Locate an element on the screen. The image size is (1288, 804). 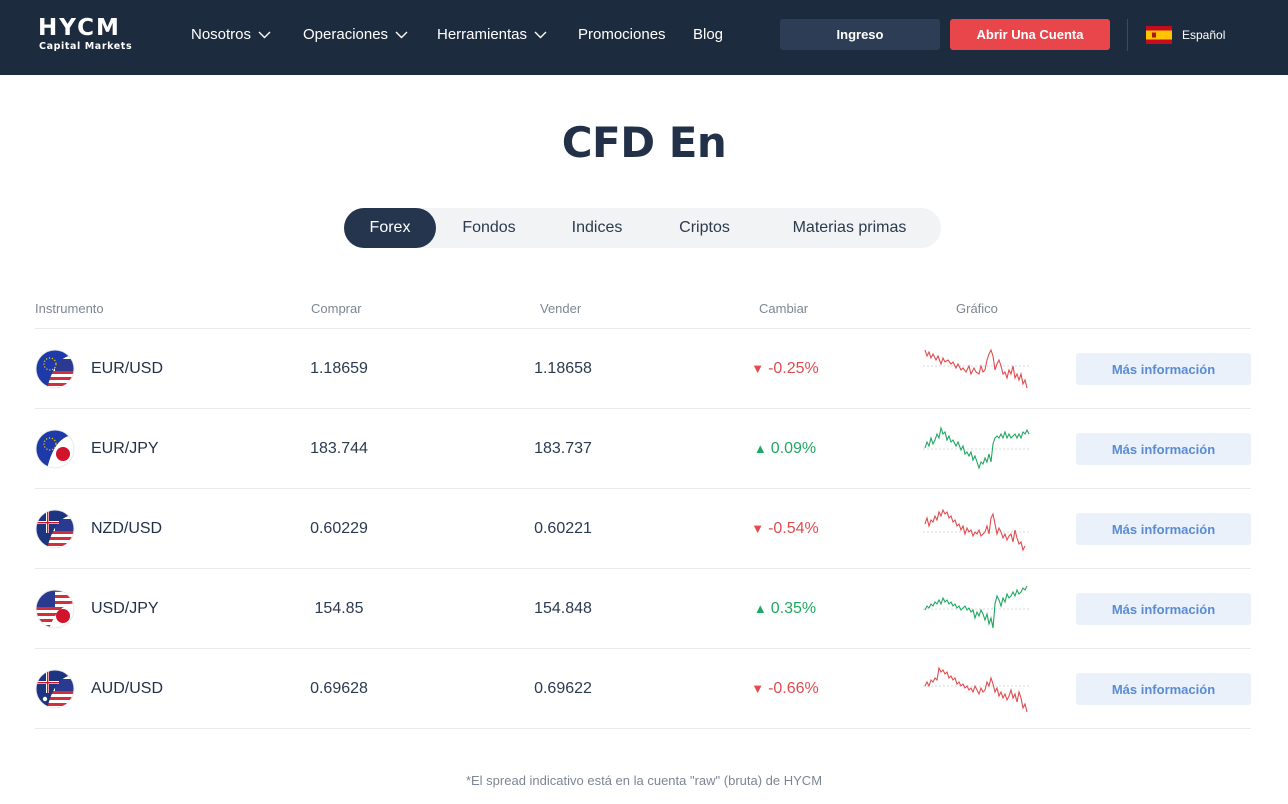
column-header-buy: Comprar is located at coordinates (336, 308).